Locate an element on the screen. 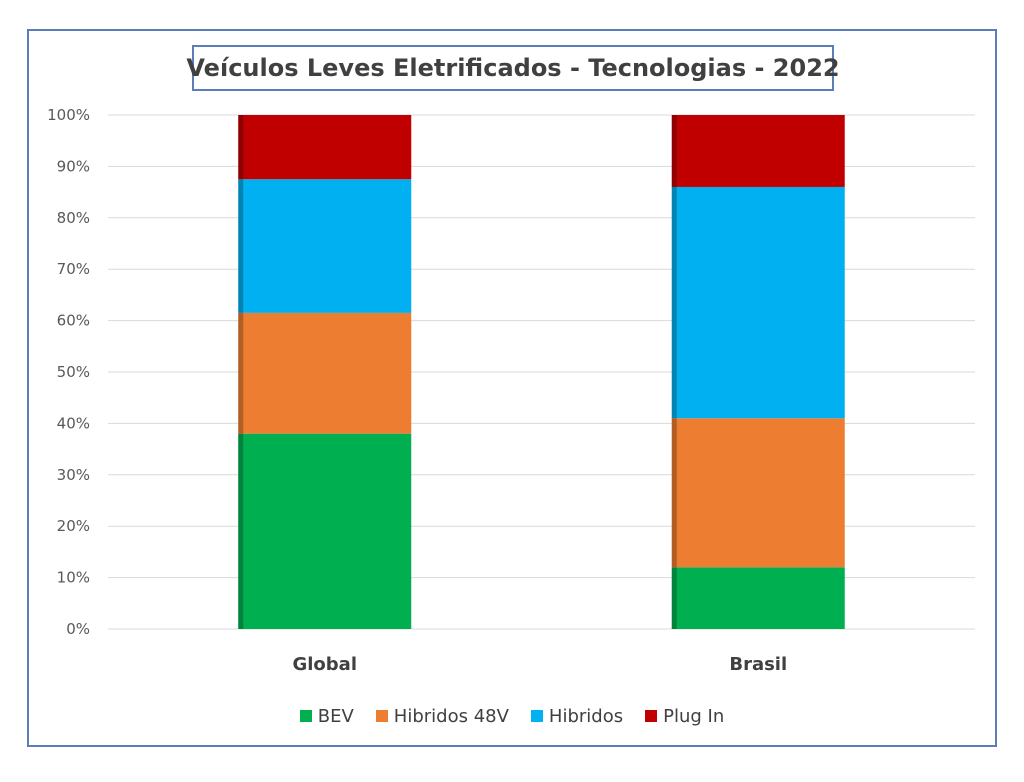  y-tick-label: 90% is located at coordinates (73, 166).